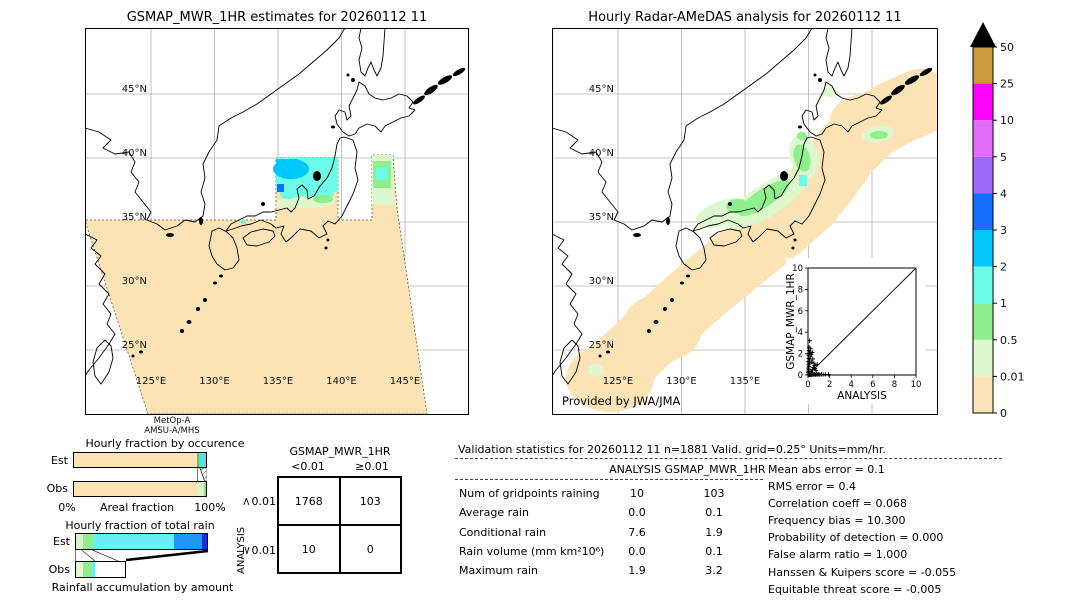 This screenshot has width=1080, height=612. What do you see at coordinates (601, 217) in the screenshot?
I see `lat-tick-label: 35°N` at bounding box center [601, 217].